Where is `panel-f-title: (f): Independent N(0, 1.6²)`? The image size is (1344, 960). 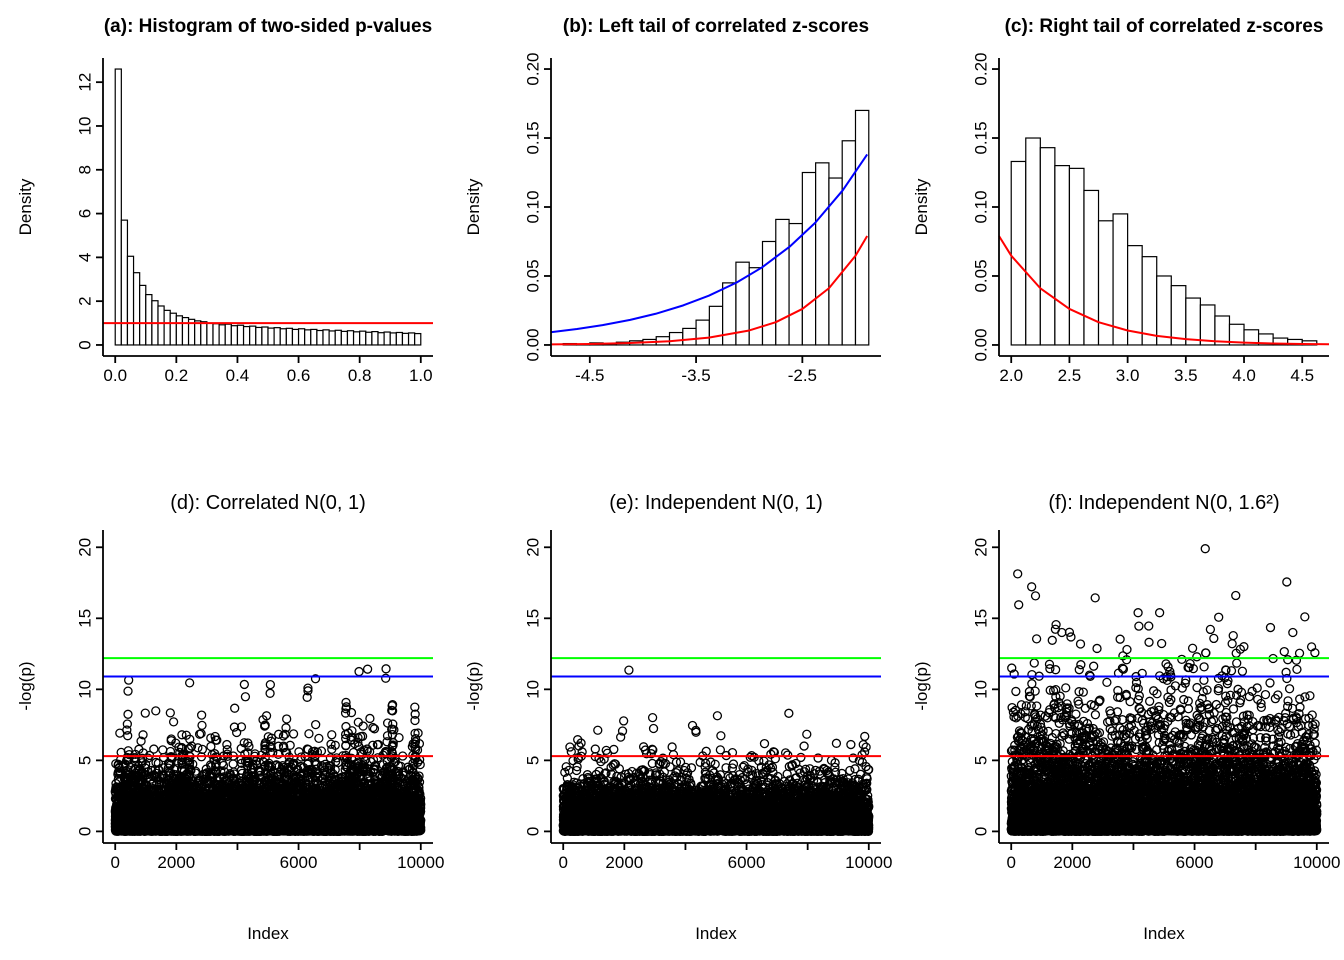
panel-f-title: (f): Independent N(0, 1.6²) is located at coordinates (1164, 503).